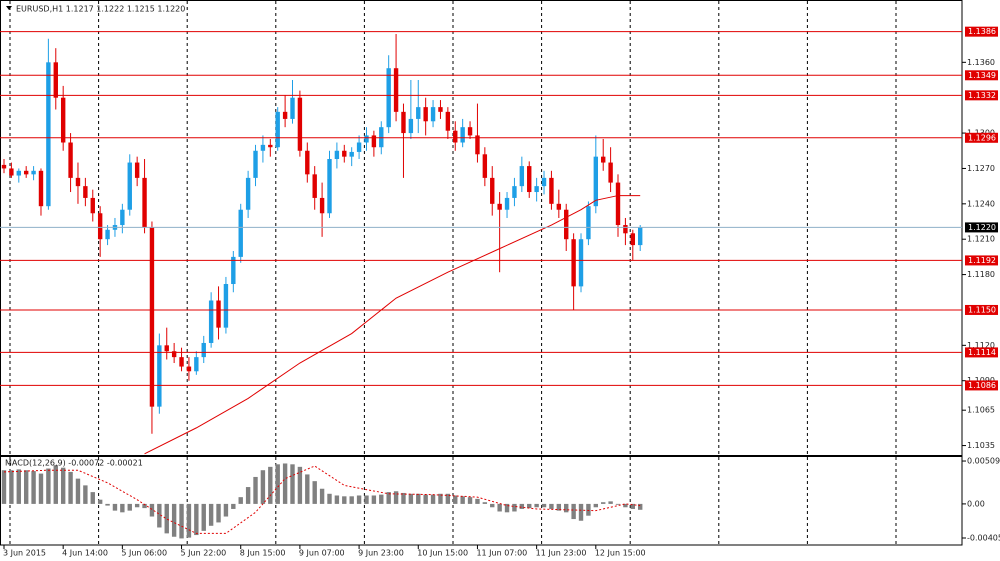 The height and width of the screenshot is (561, 1000). Describe the element at coordinates (982, 385) in the screenshot. I see `level-label: 1.1086` at that location.